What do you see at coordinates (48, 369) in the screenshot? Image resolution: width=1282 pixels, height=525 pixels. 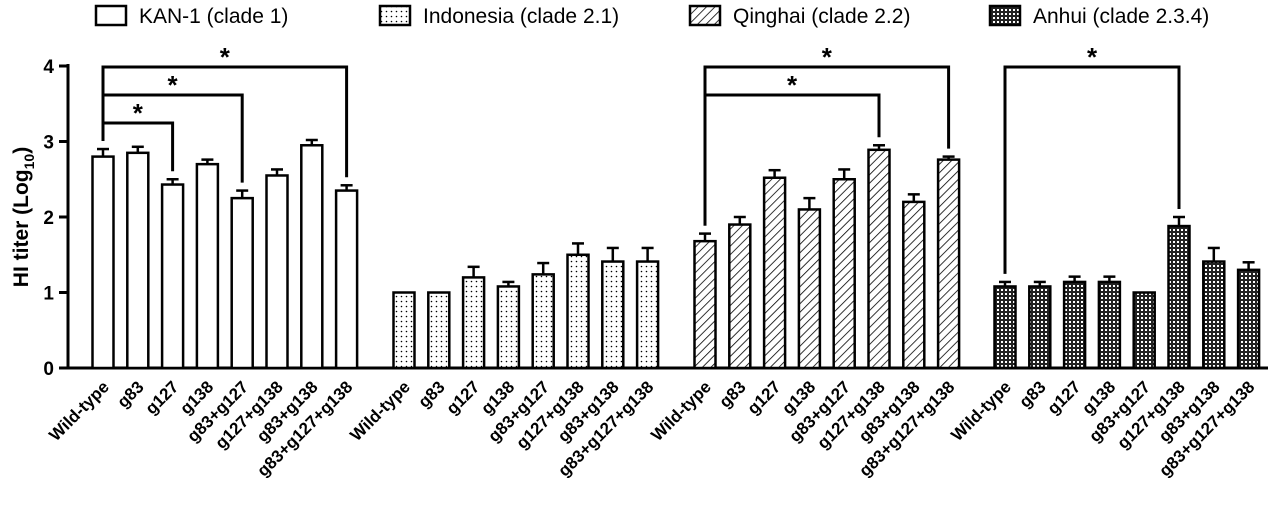 I see `y-tick-label: 0` at bounding box center [48, 369].